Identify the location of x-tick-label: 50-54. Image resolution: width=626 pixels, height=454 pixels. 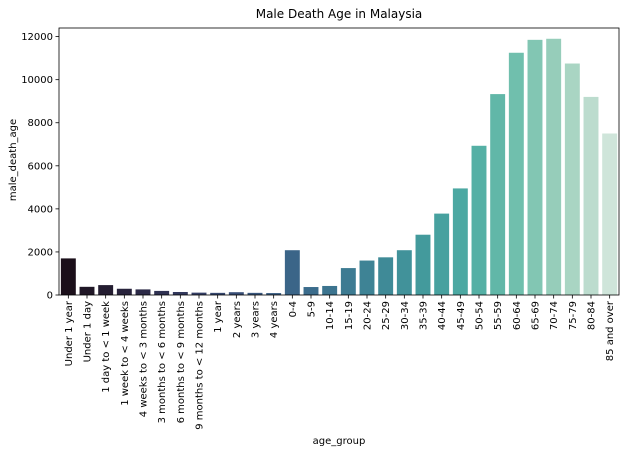
(480, 315).